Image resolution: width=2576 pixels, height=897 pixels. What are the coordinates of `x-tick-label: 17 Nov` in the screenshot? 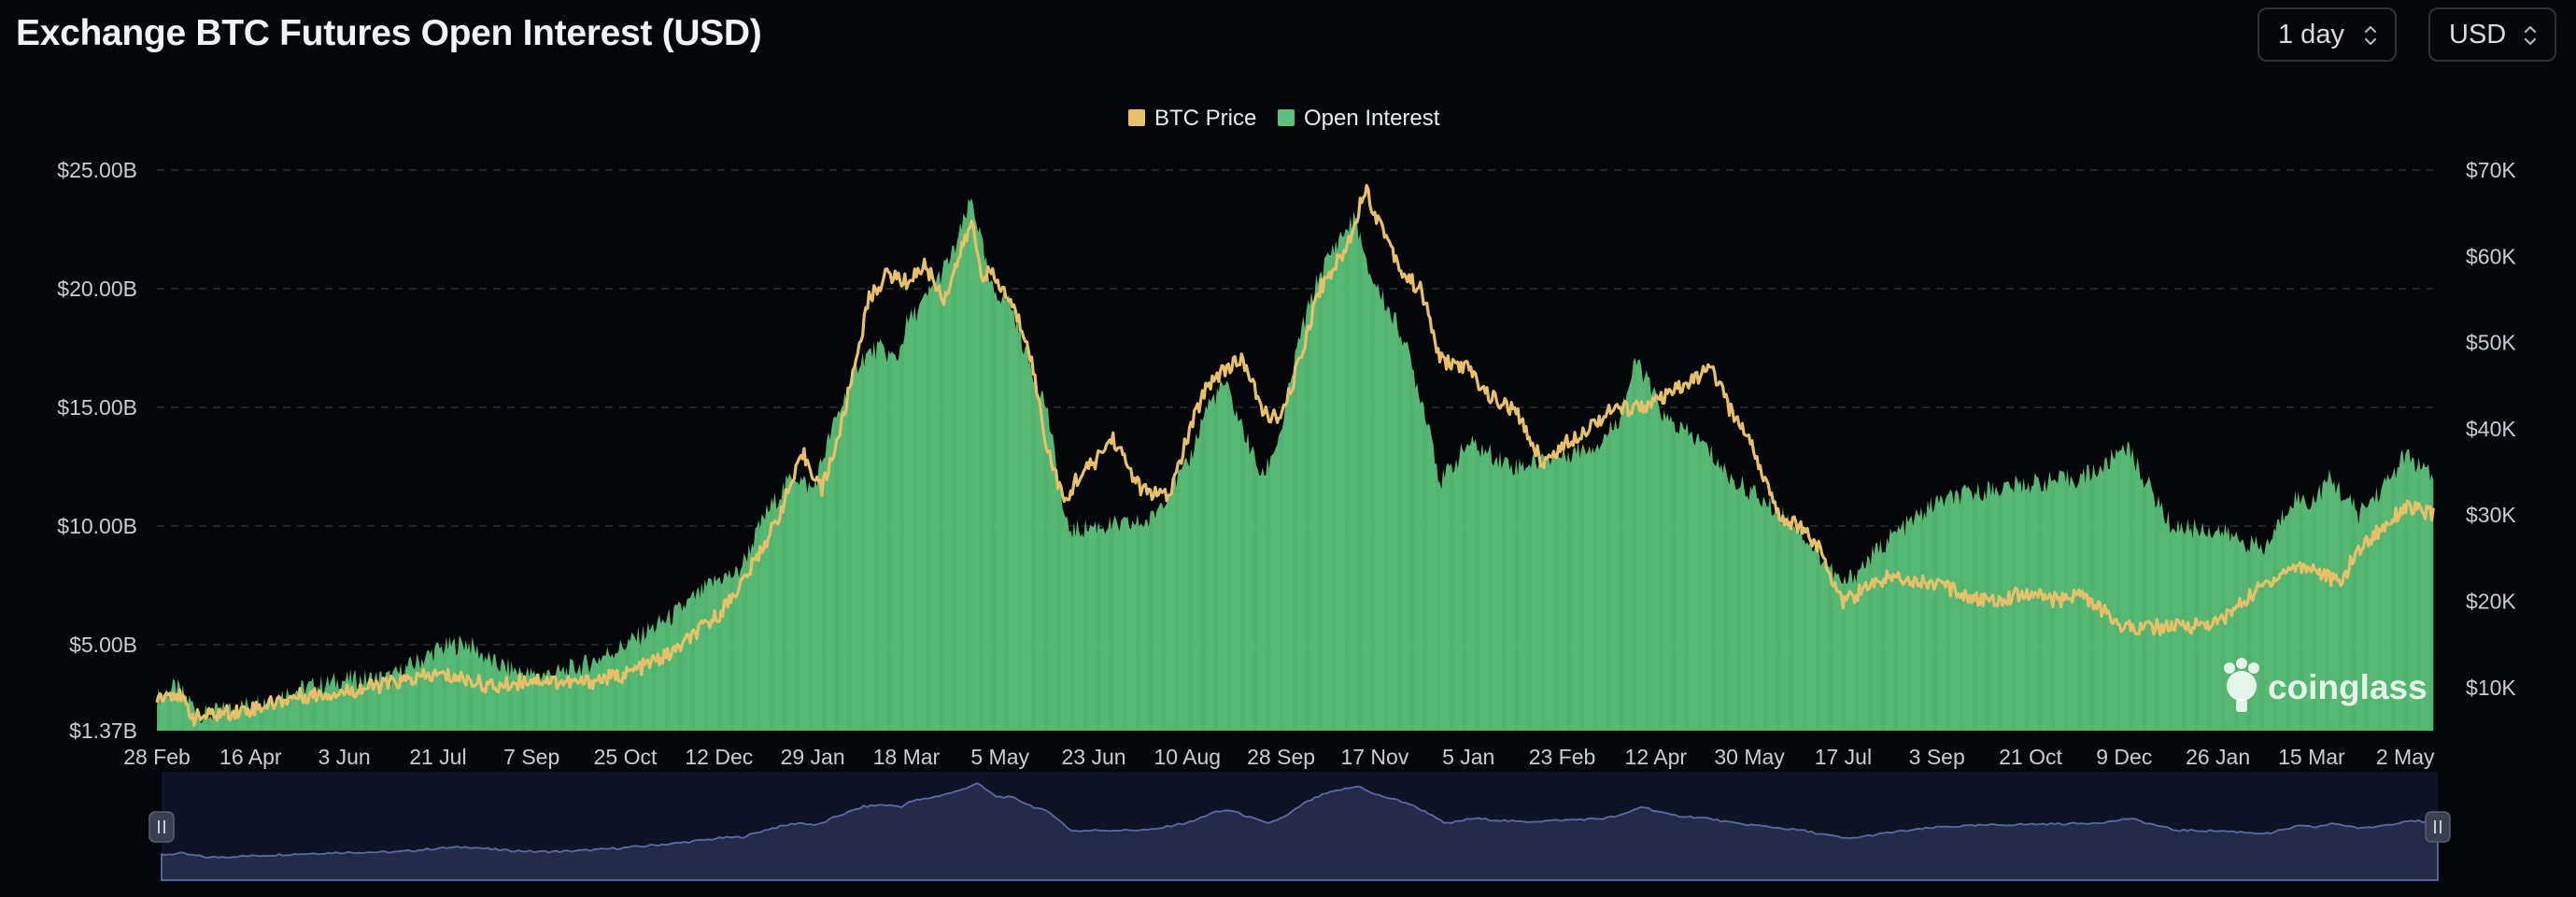 It's located at (1374, 757).